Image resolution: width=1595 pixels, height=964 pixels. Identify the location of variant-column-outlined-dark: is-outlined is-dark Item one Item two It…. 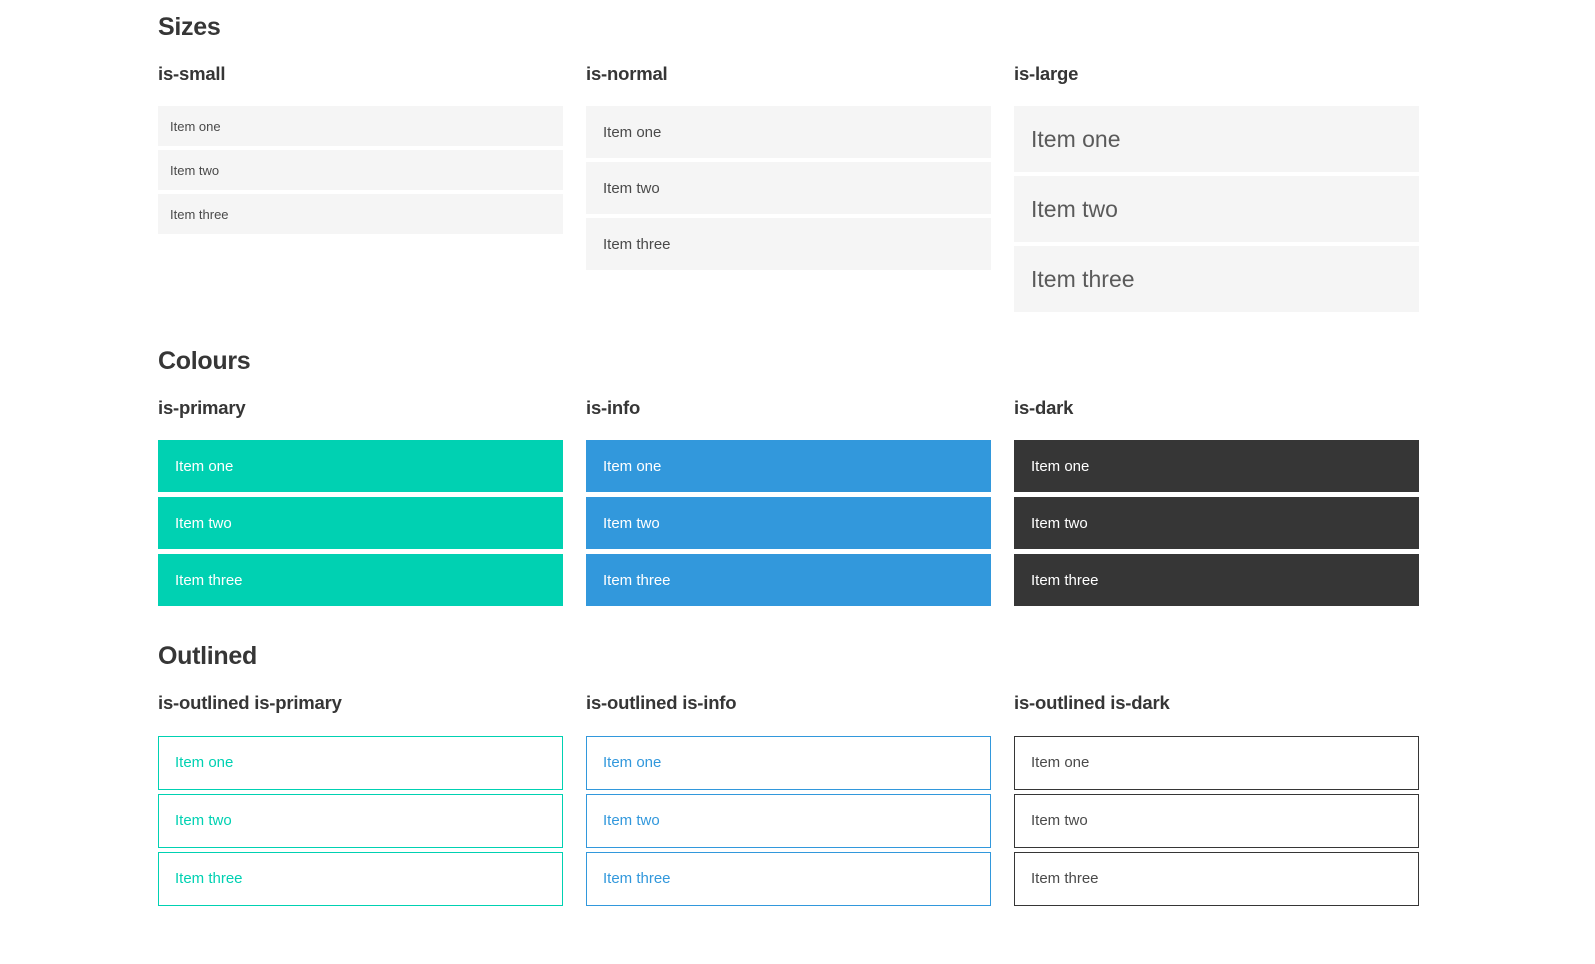
(1216, 800).